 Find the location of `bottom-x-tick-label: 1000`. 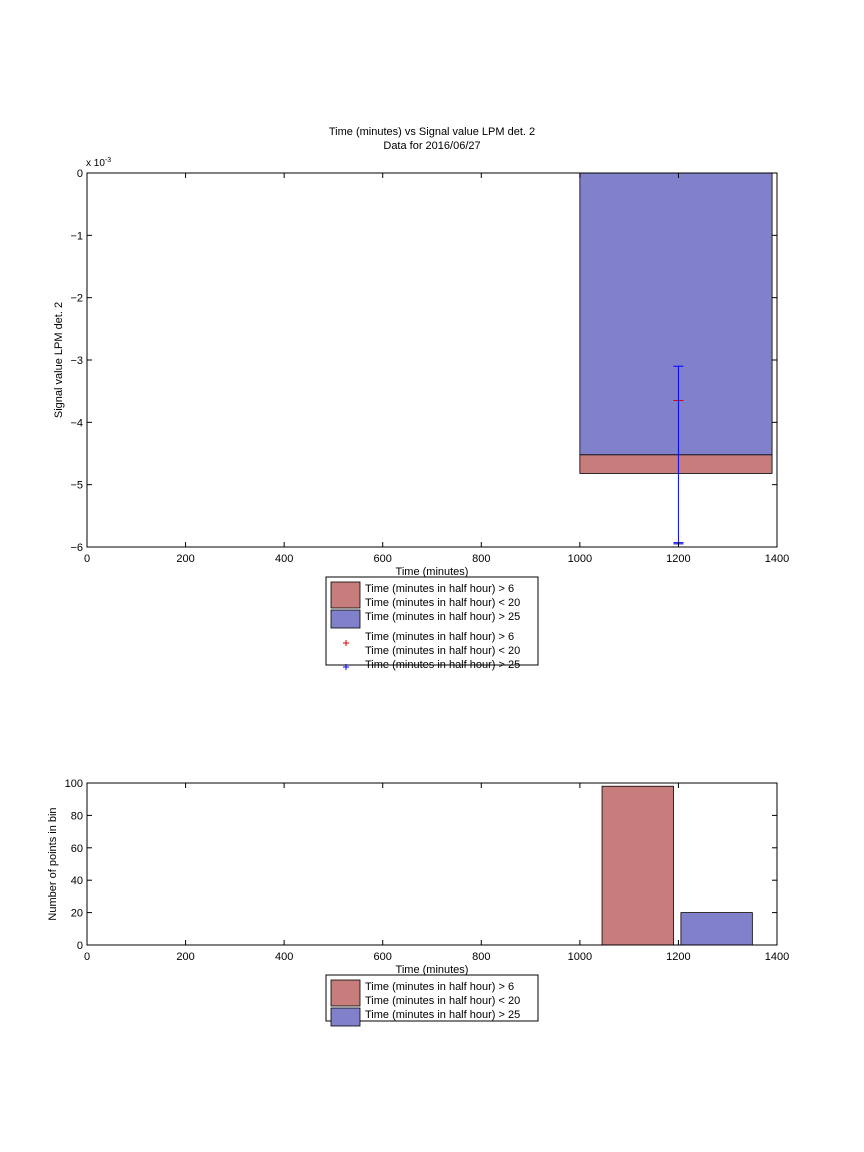

bottom-x-tick-label: 1000 is located at coordinates (580, 957).